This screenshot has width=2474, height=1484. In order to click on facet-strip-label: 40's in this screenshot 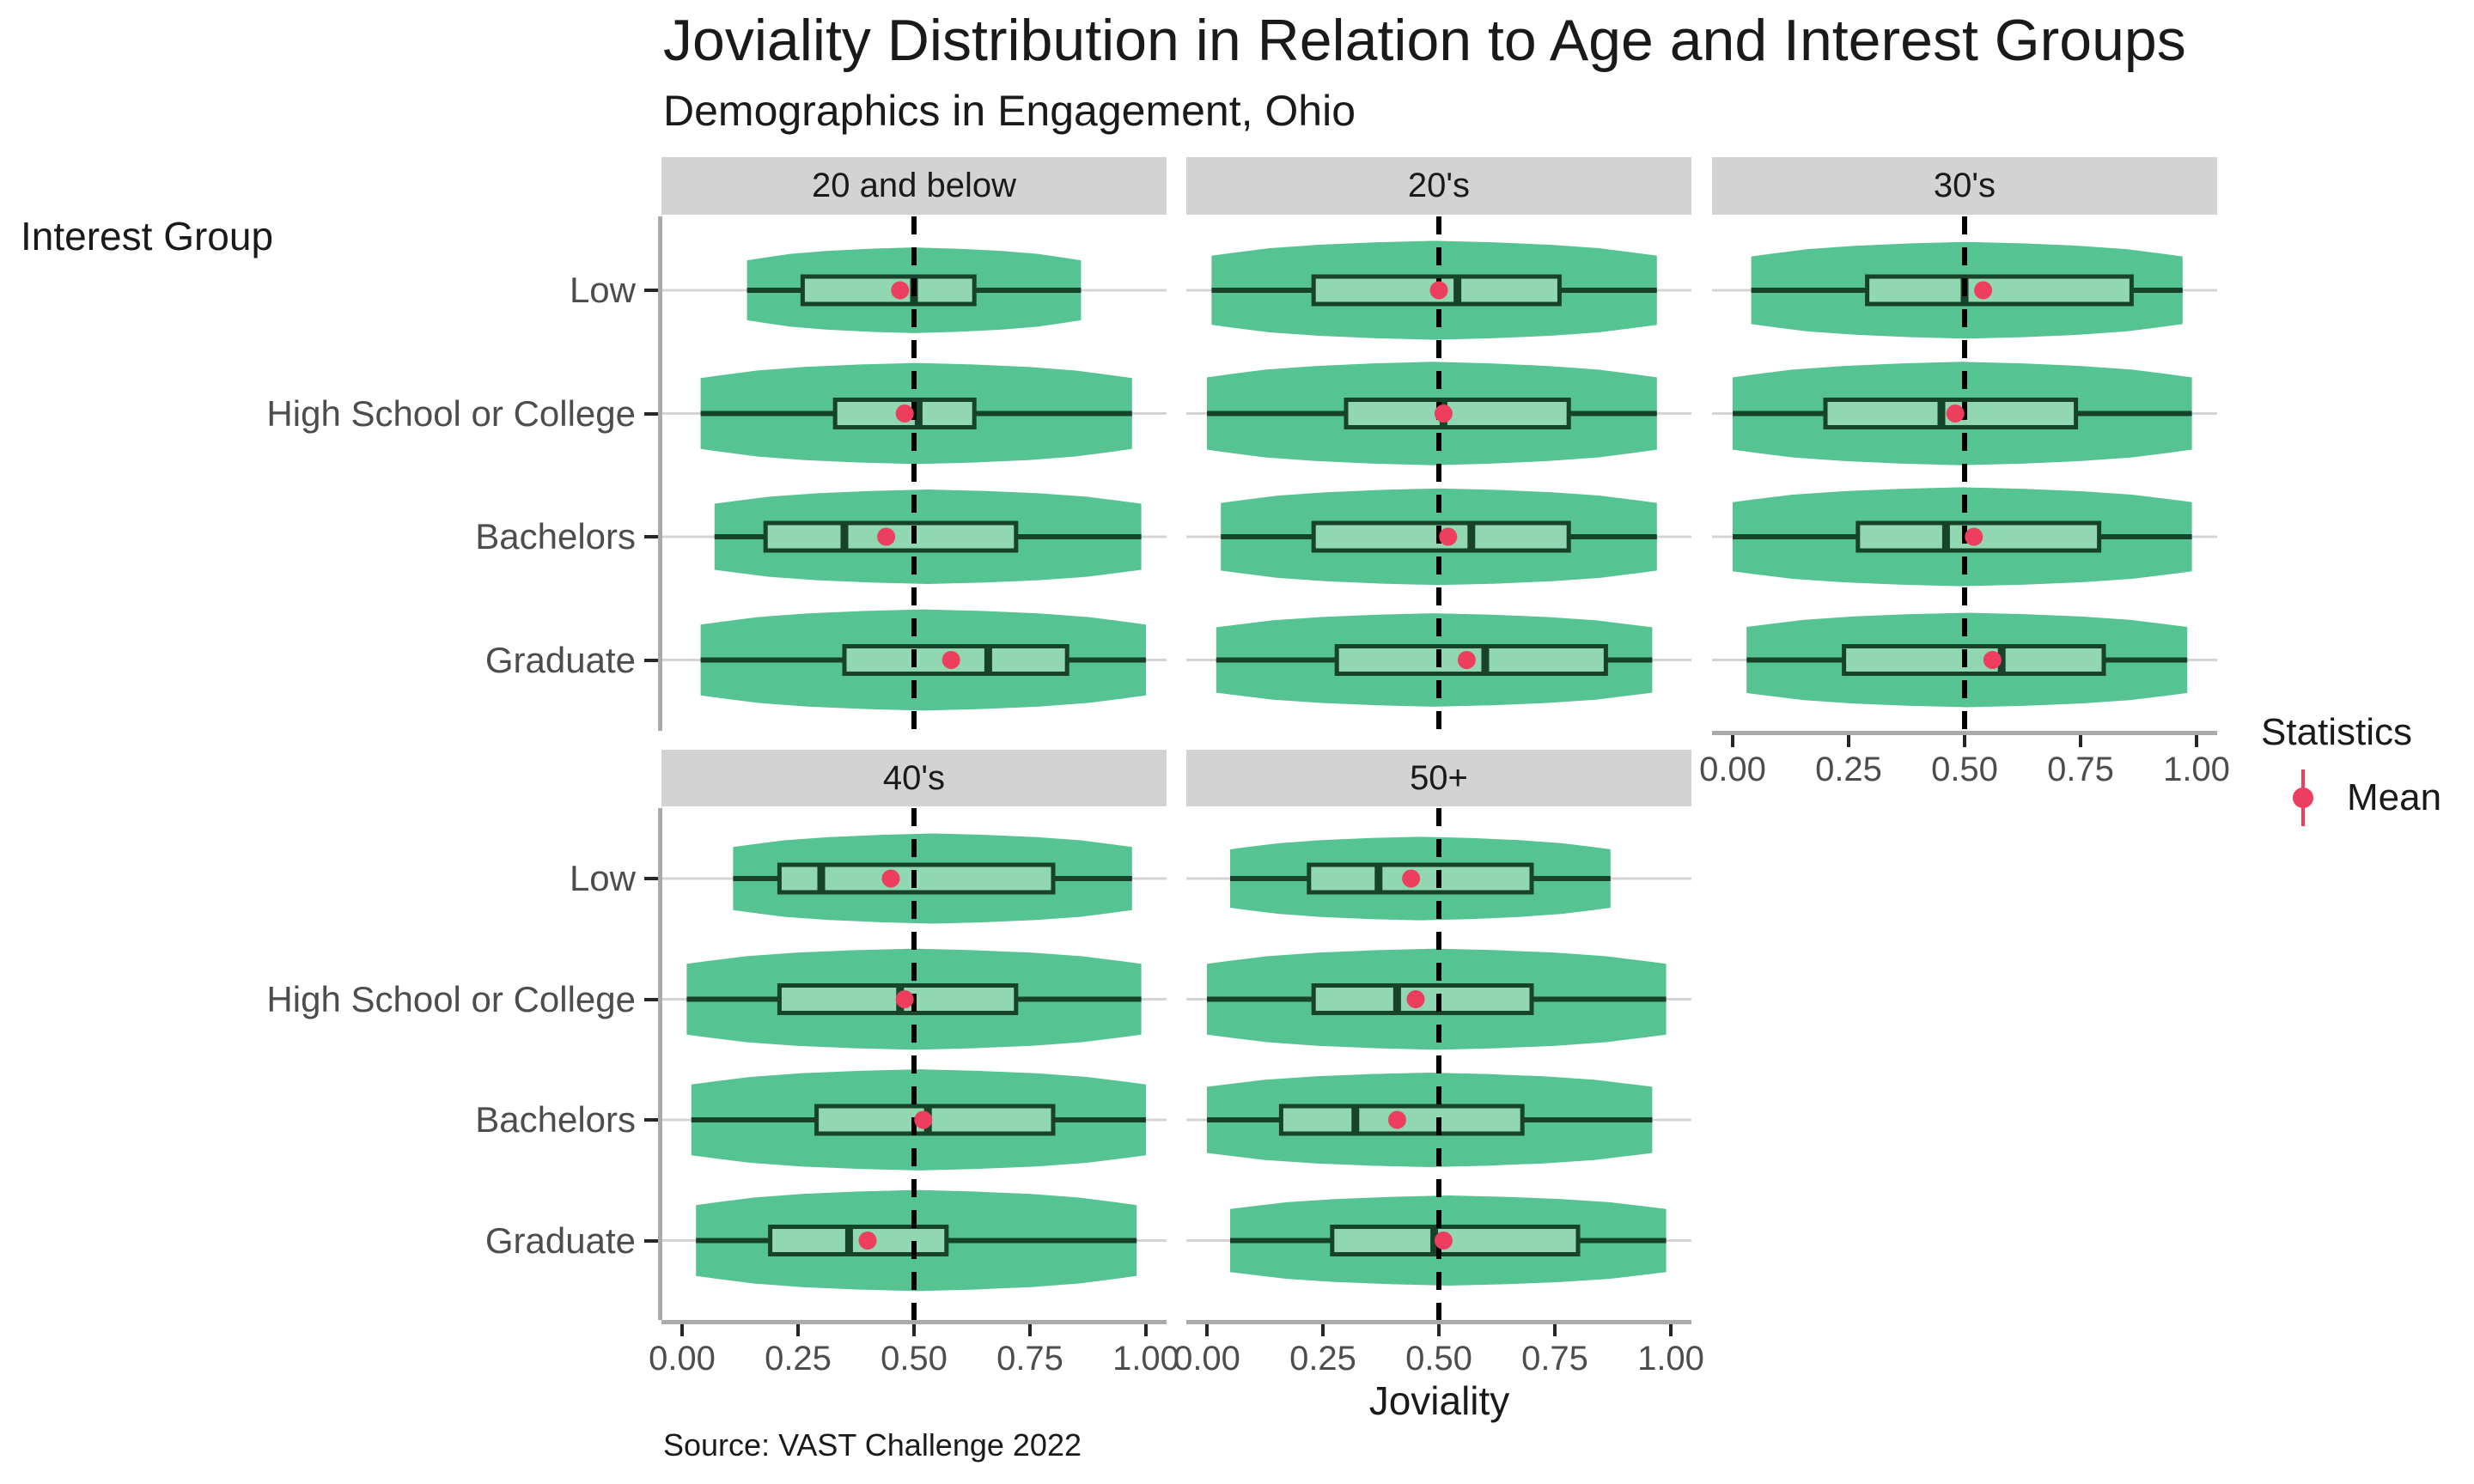, I will do `click(914, 777)`.